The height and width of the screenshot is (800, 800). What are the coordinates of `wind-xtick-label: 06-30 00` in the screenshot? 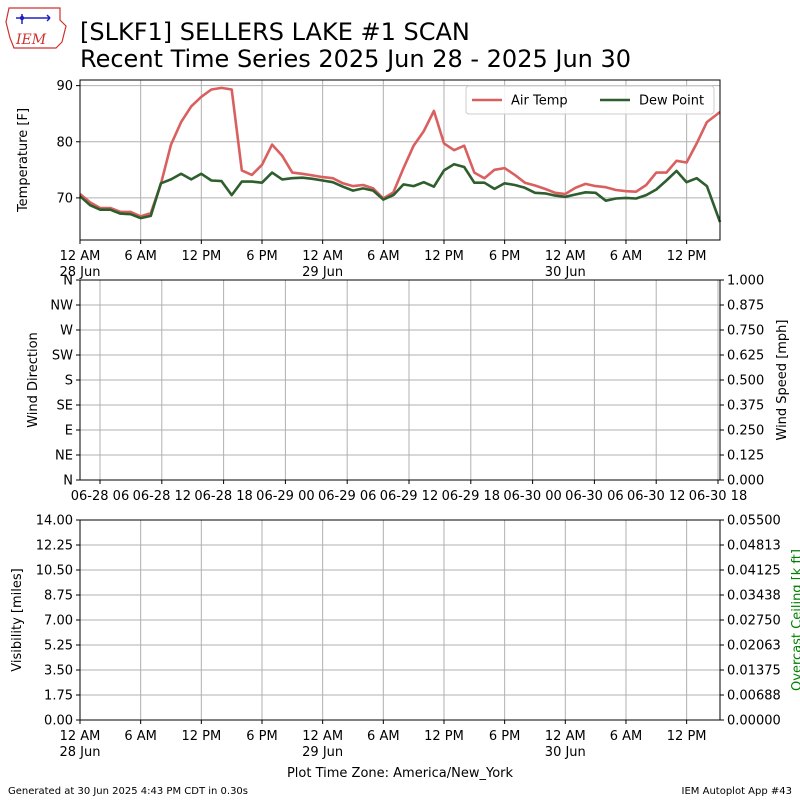 It's located at (532, 496).